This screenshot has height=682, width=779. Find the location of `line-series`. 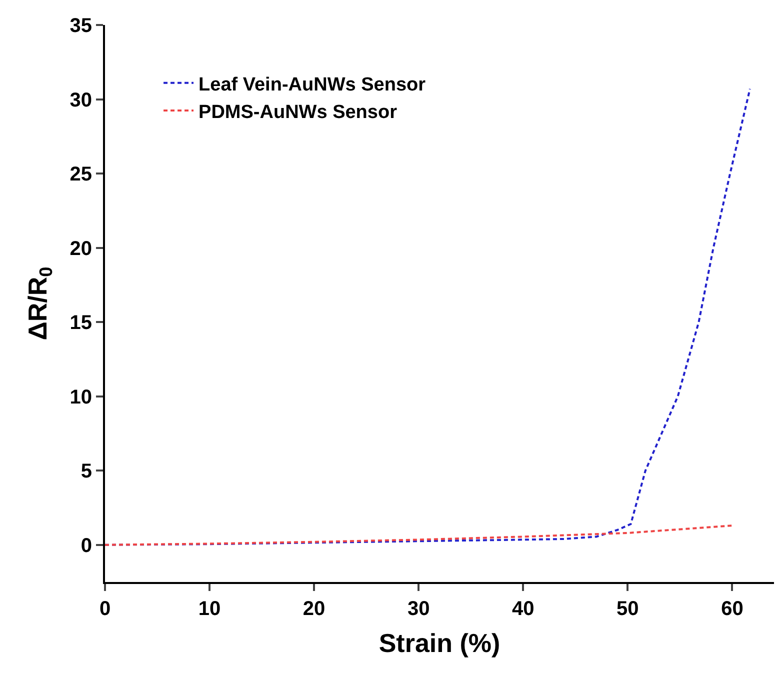

line-series is located at coordinates (419, 535).